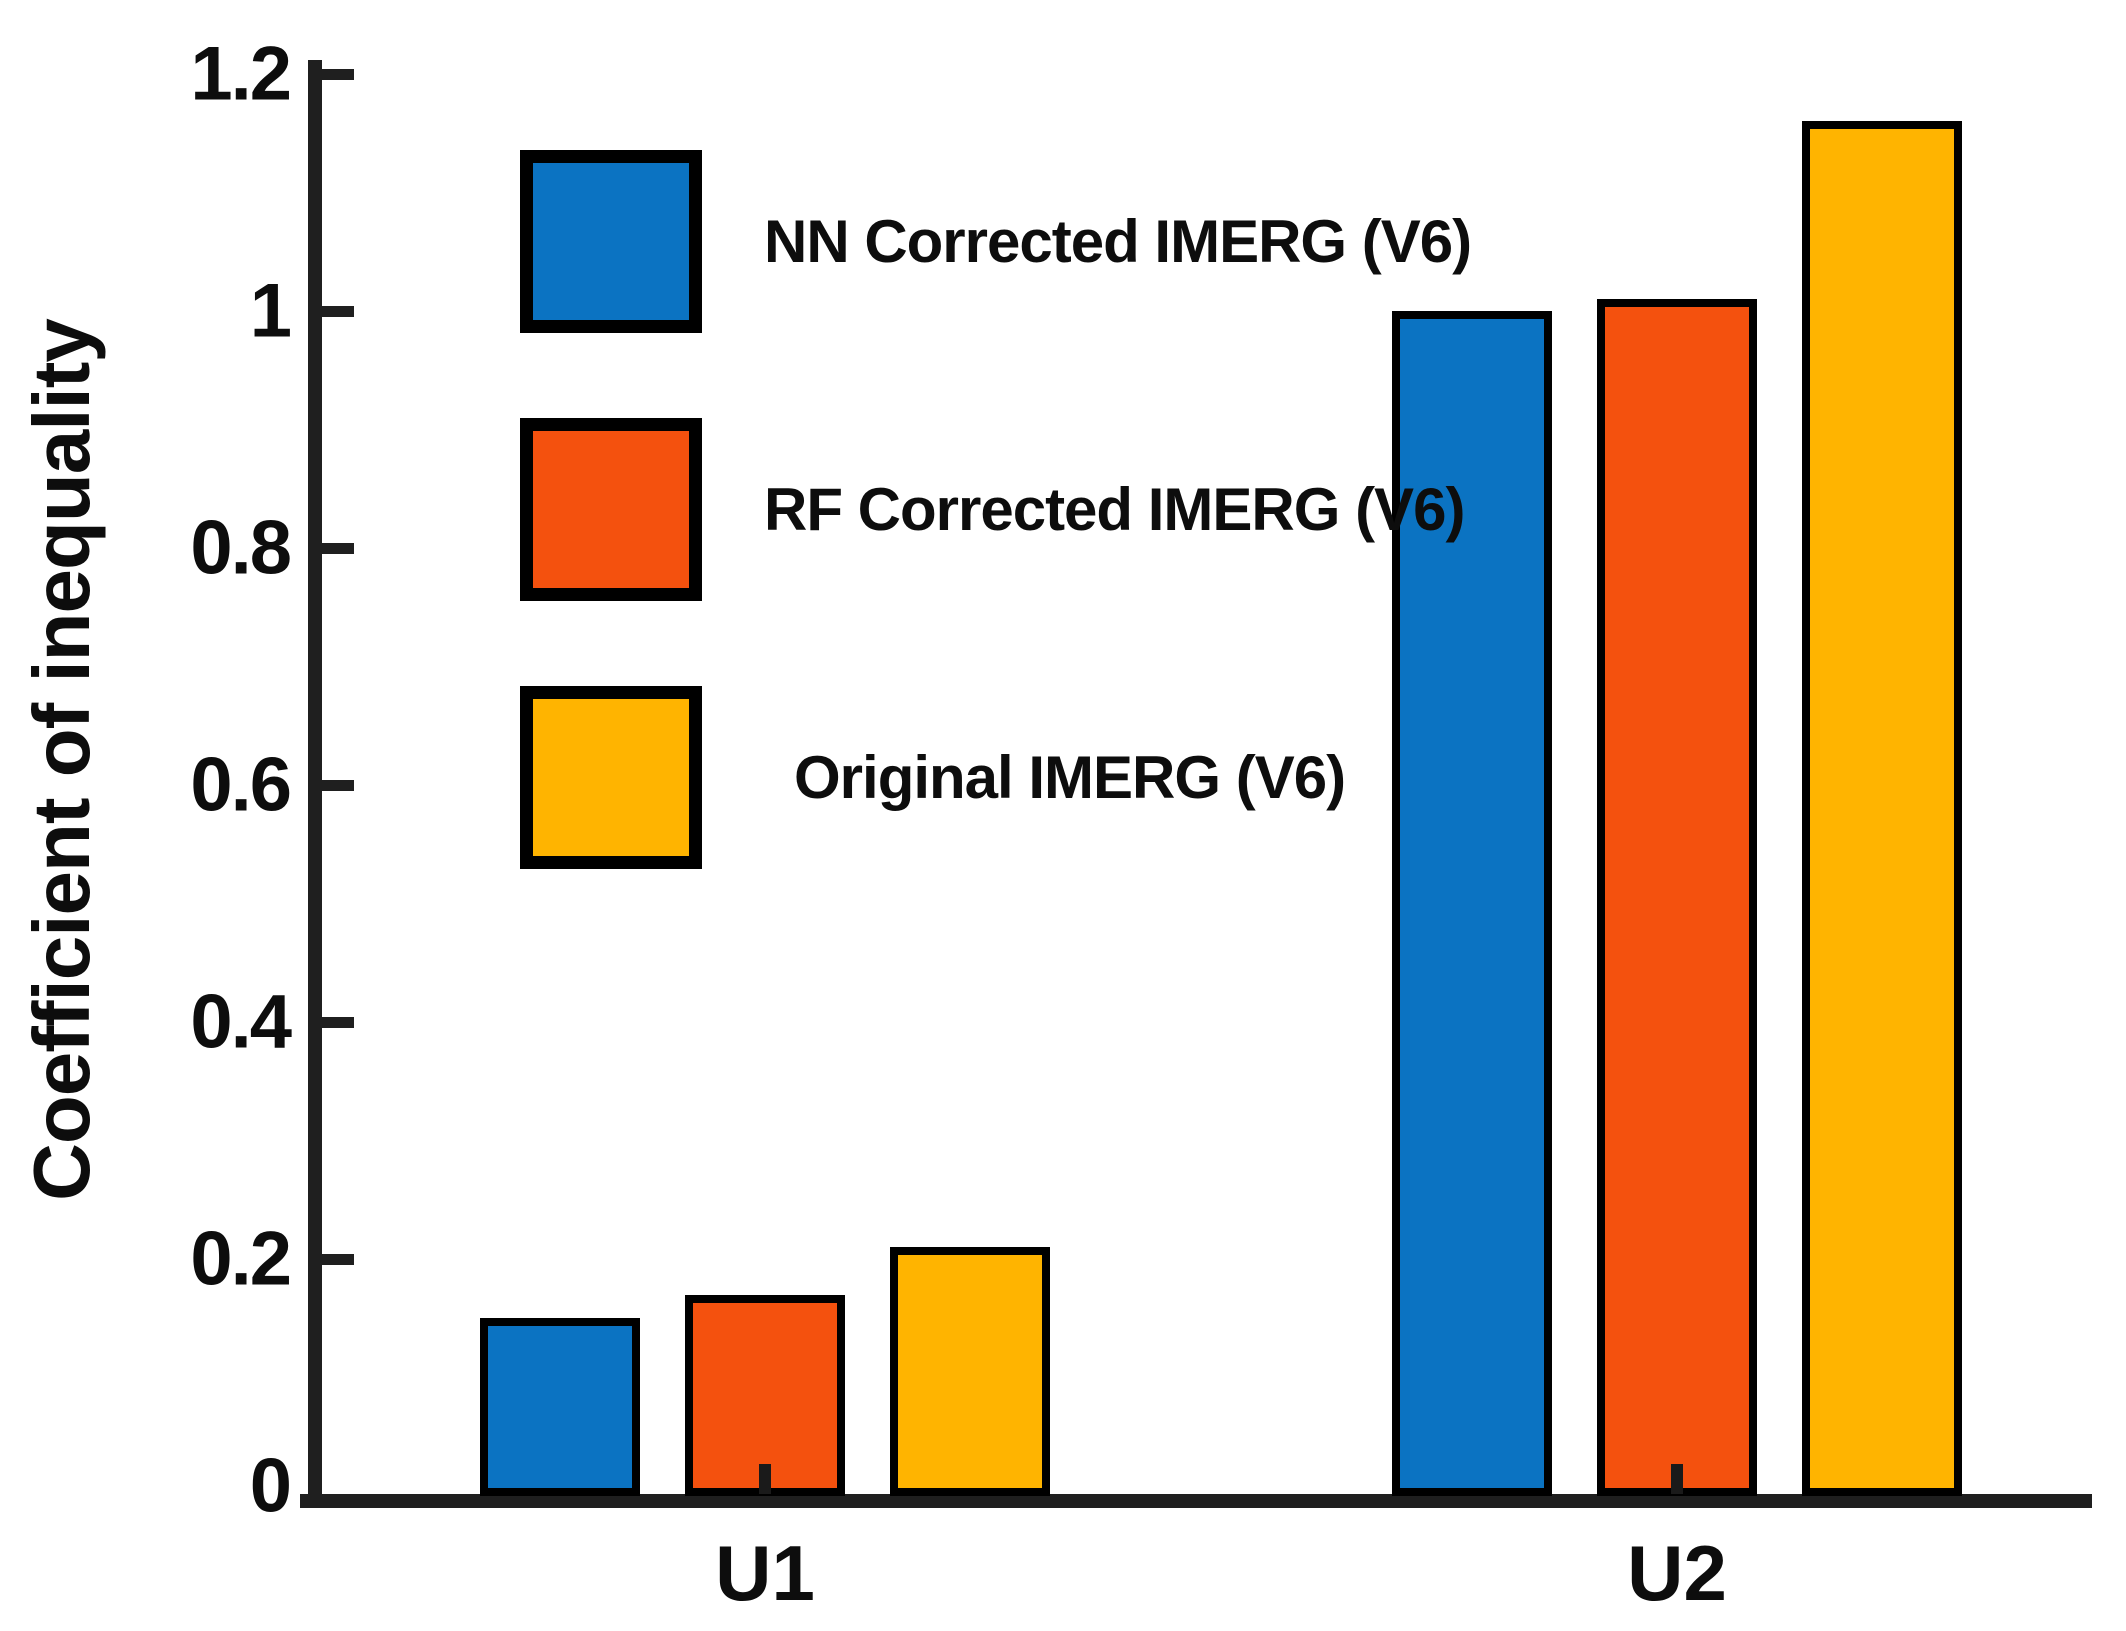 Image resolution: width=2126 pixels, height=1631 pixels. Describe the element at coordinates (315, 784) in the screenshot. I see `y-axis-line` at that location.